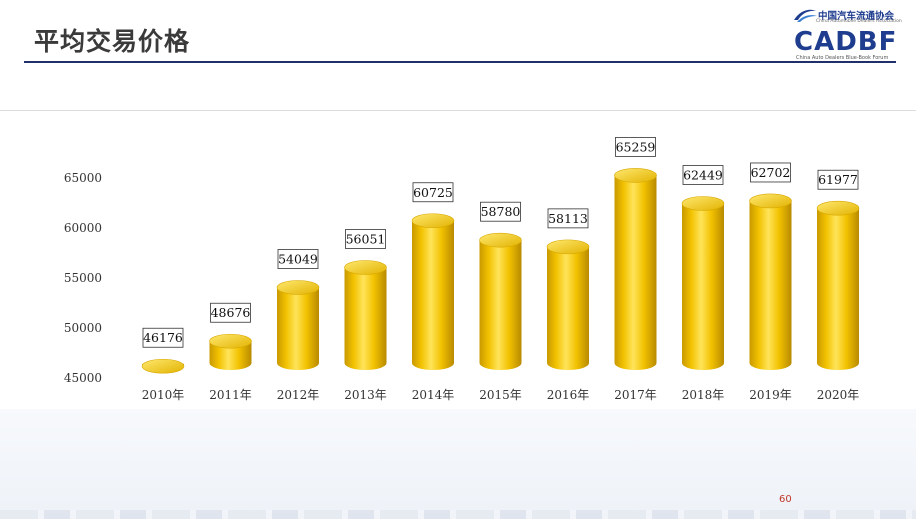 The image size is (916, 519). I want to click on x-tick-label: 2018年, so click(703, 395).